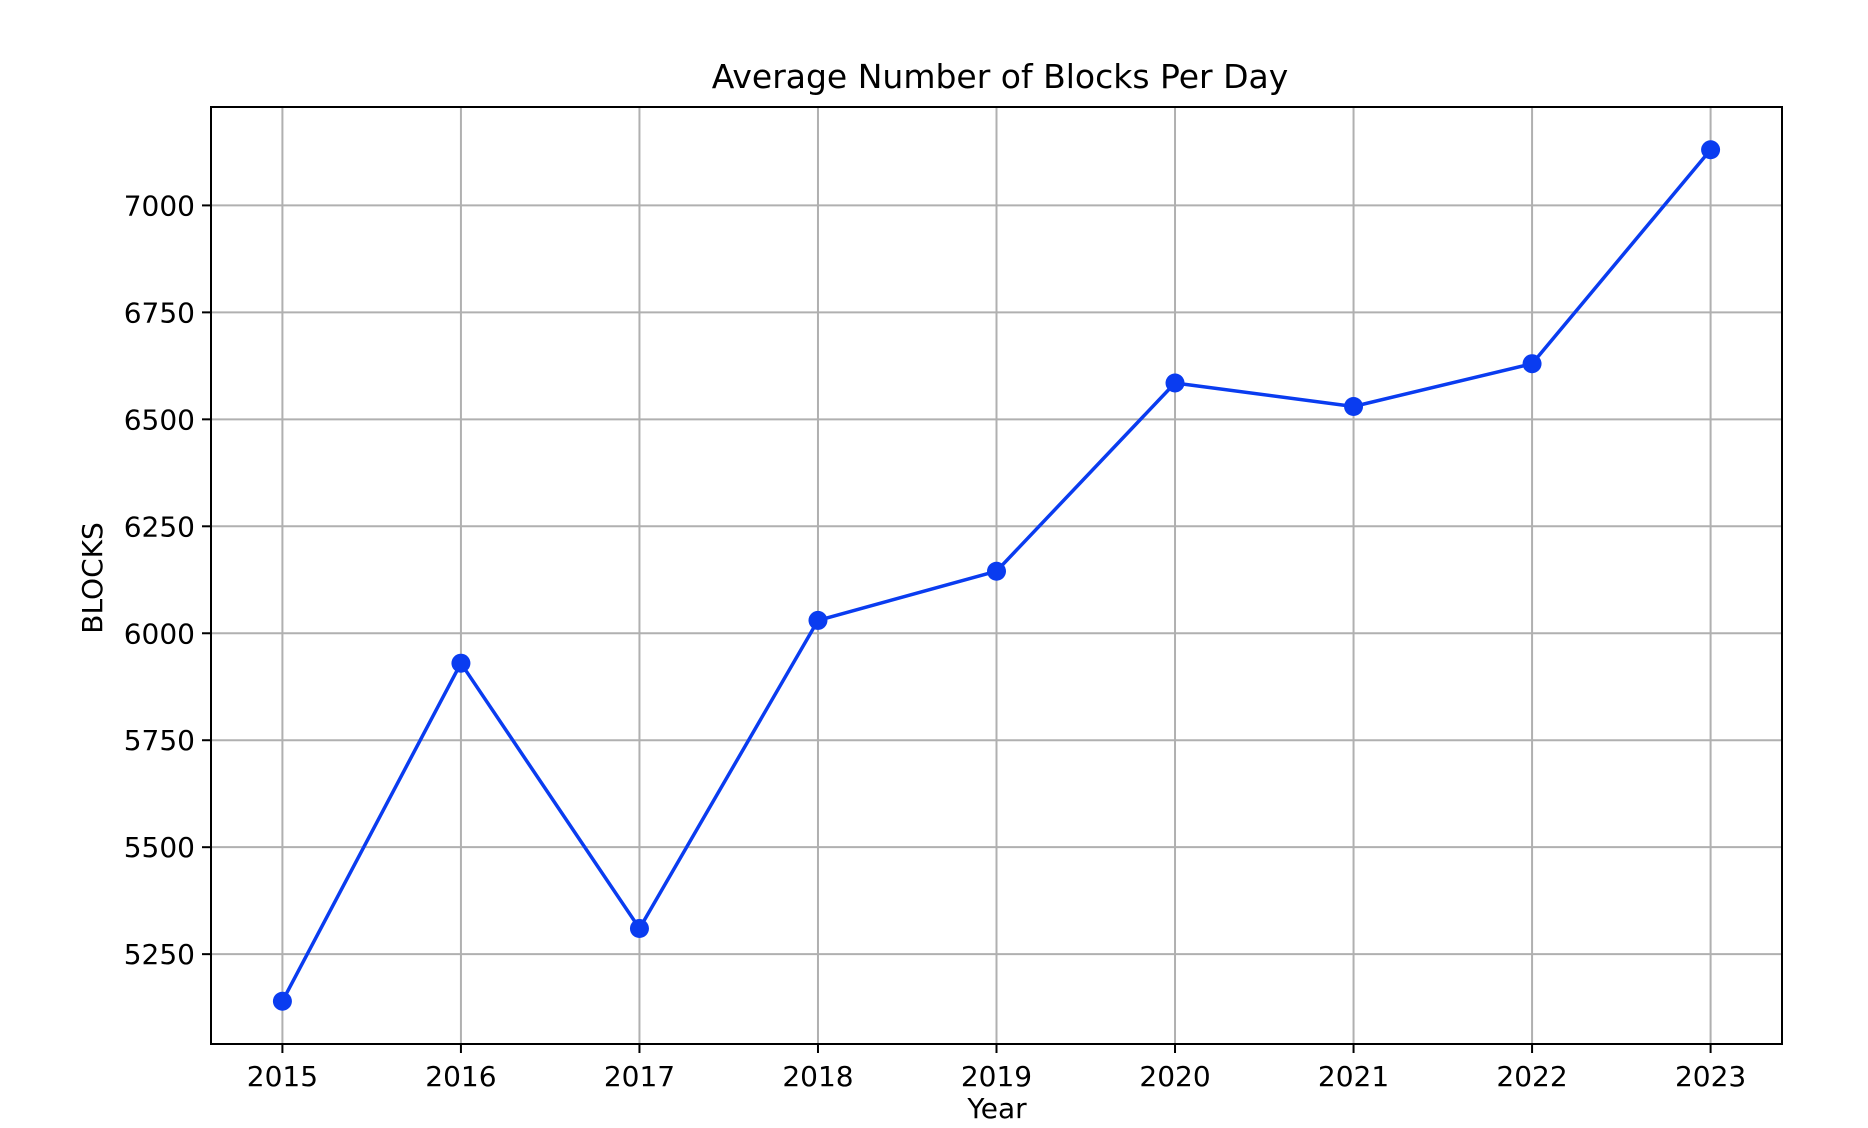  Describe the element at coordinates (817, 1076) in the screenshot. I see `x-tick-label: 2018` at that location.